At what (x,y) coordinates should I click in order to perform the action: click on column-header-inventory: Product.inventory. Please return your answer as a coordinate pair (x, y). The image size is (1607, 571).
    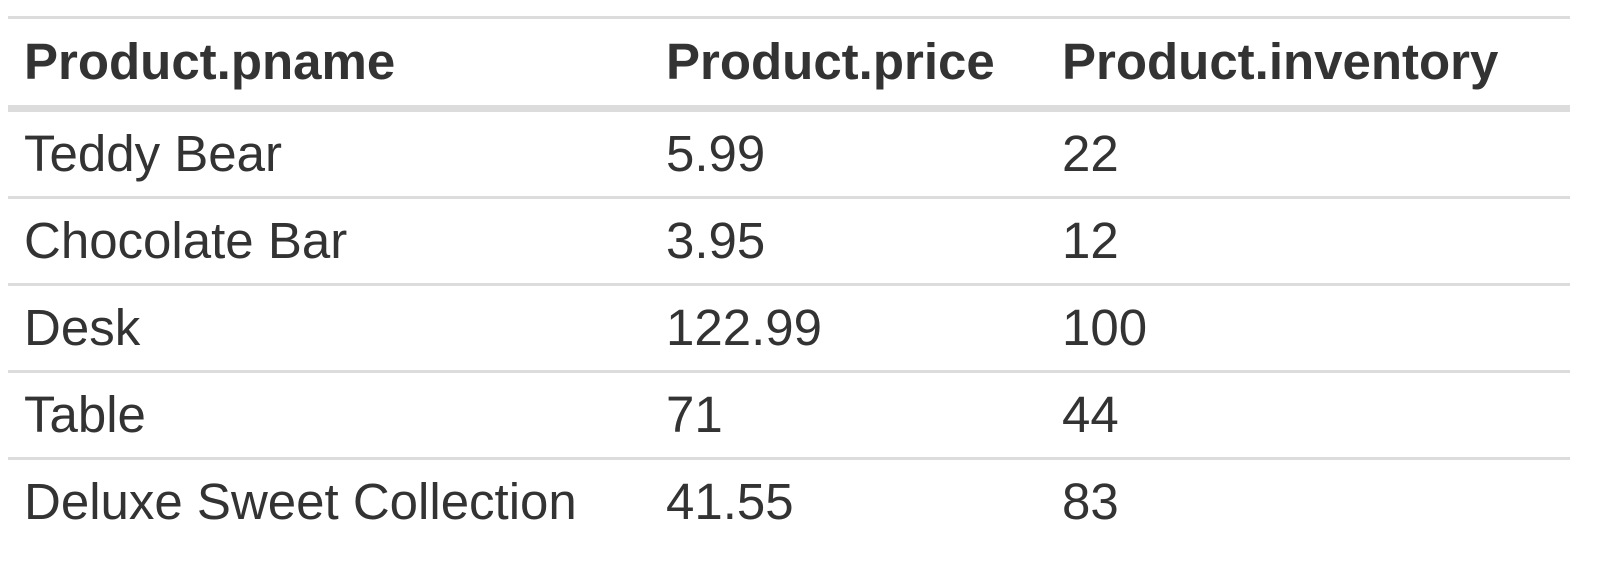
    Looking at the image, I should click on (1308, 64).